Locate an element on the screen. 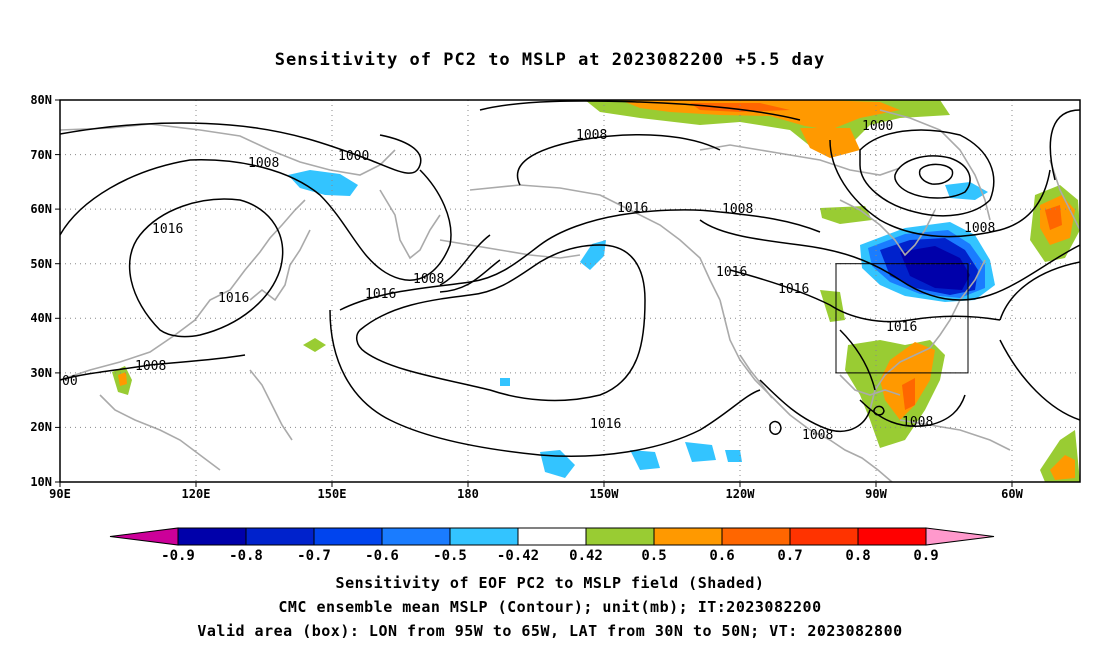  contour-1008-pacific is located at coordinates (470, 263).